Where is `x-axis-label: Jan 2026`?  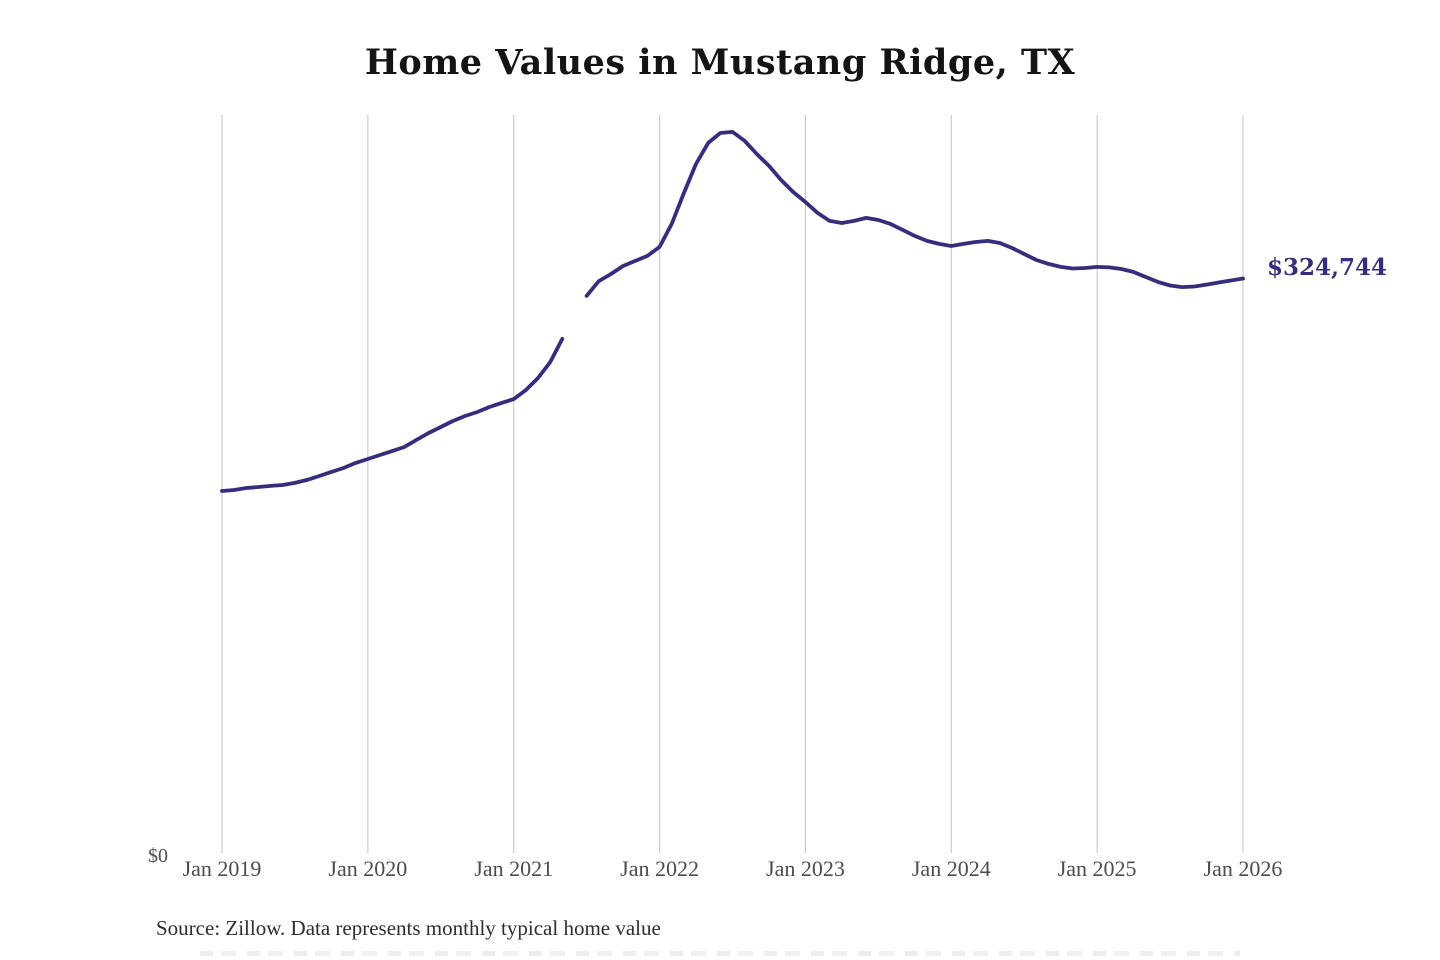
x-axis-label: Jan 2026 is located at coordinates (1243, 868).